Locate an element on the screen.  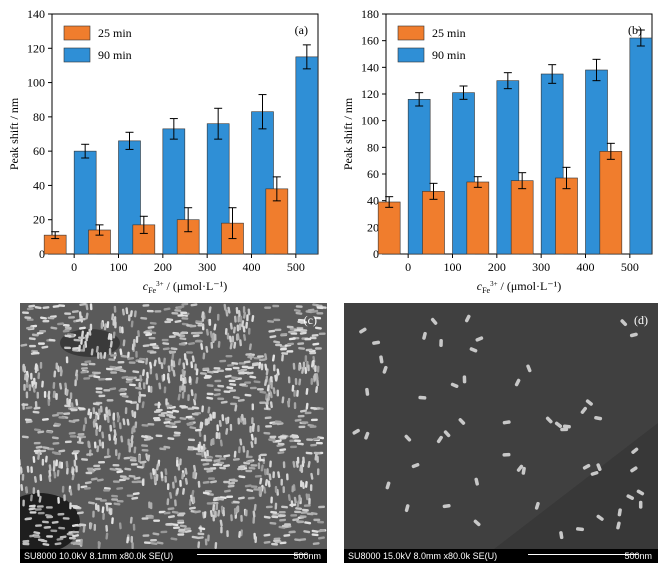
chart-a-y-axis-label: Peak shift / nm is located at coordinates (14, 133).